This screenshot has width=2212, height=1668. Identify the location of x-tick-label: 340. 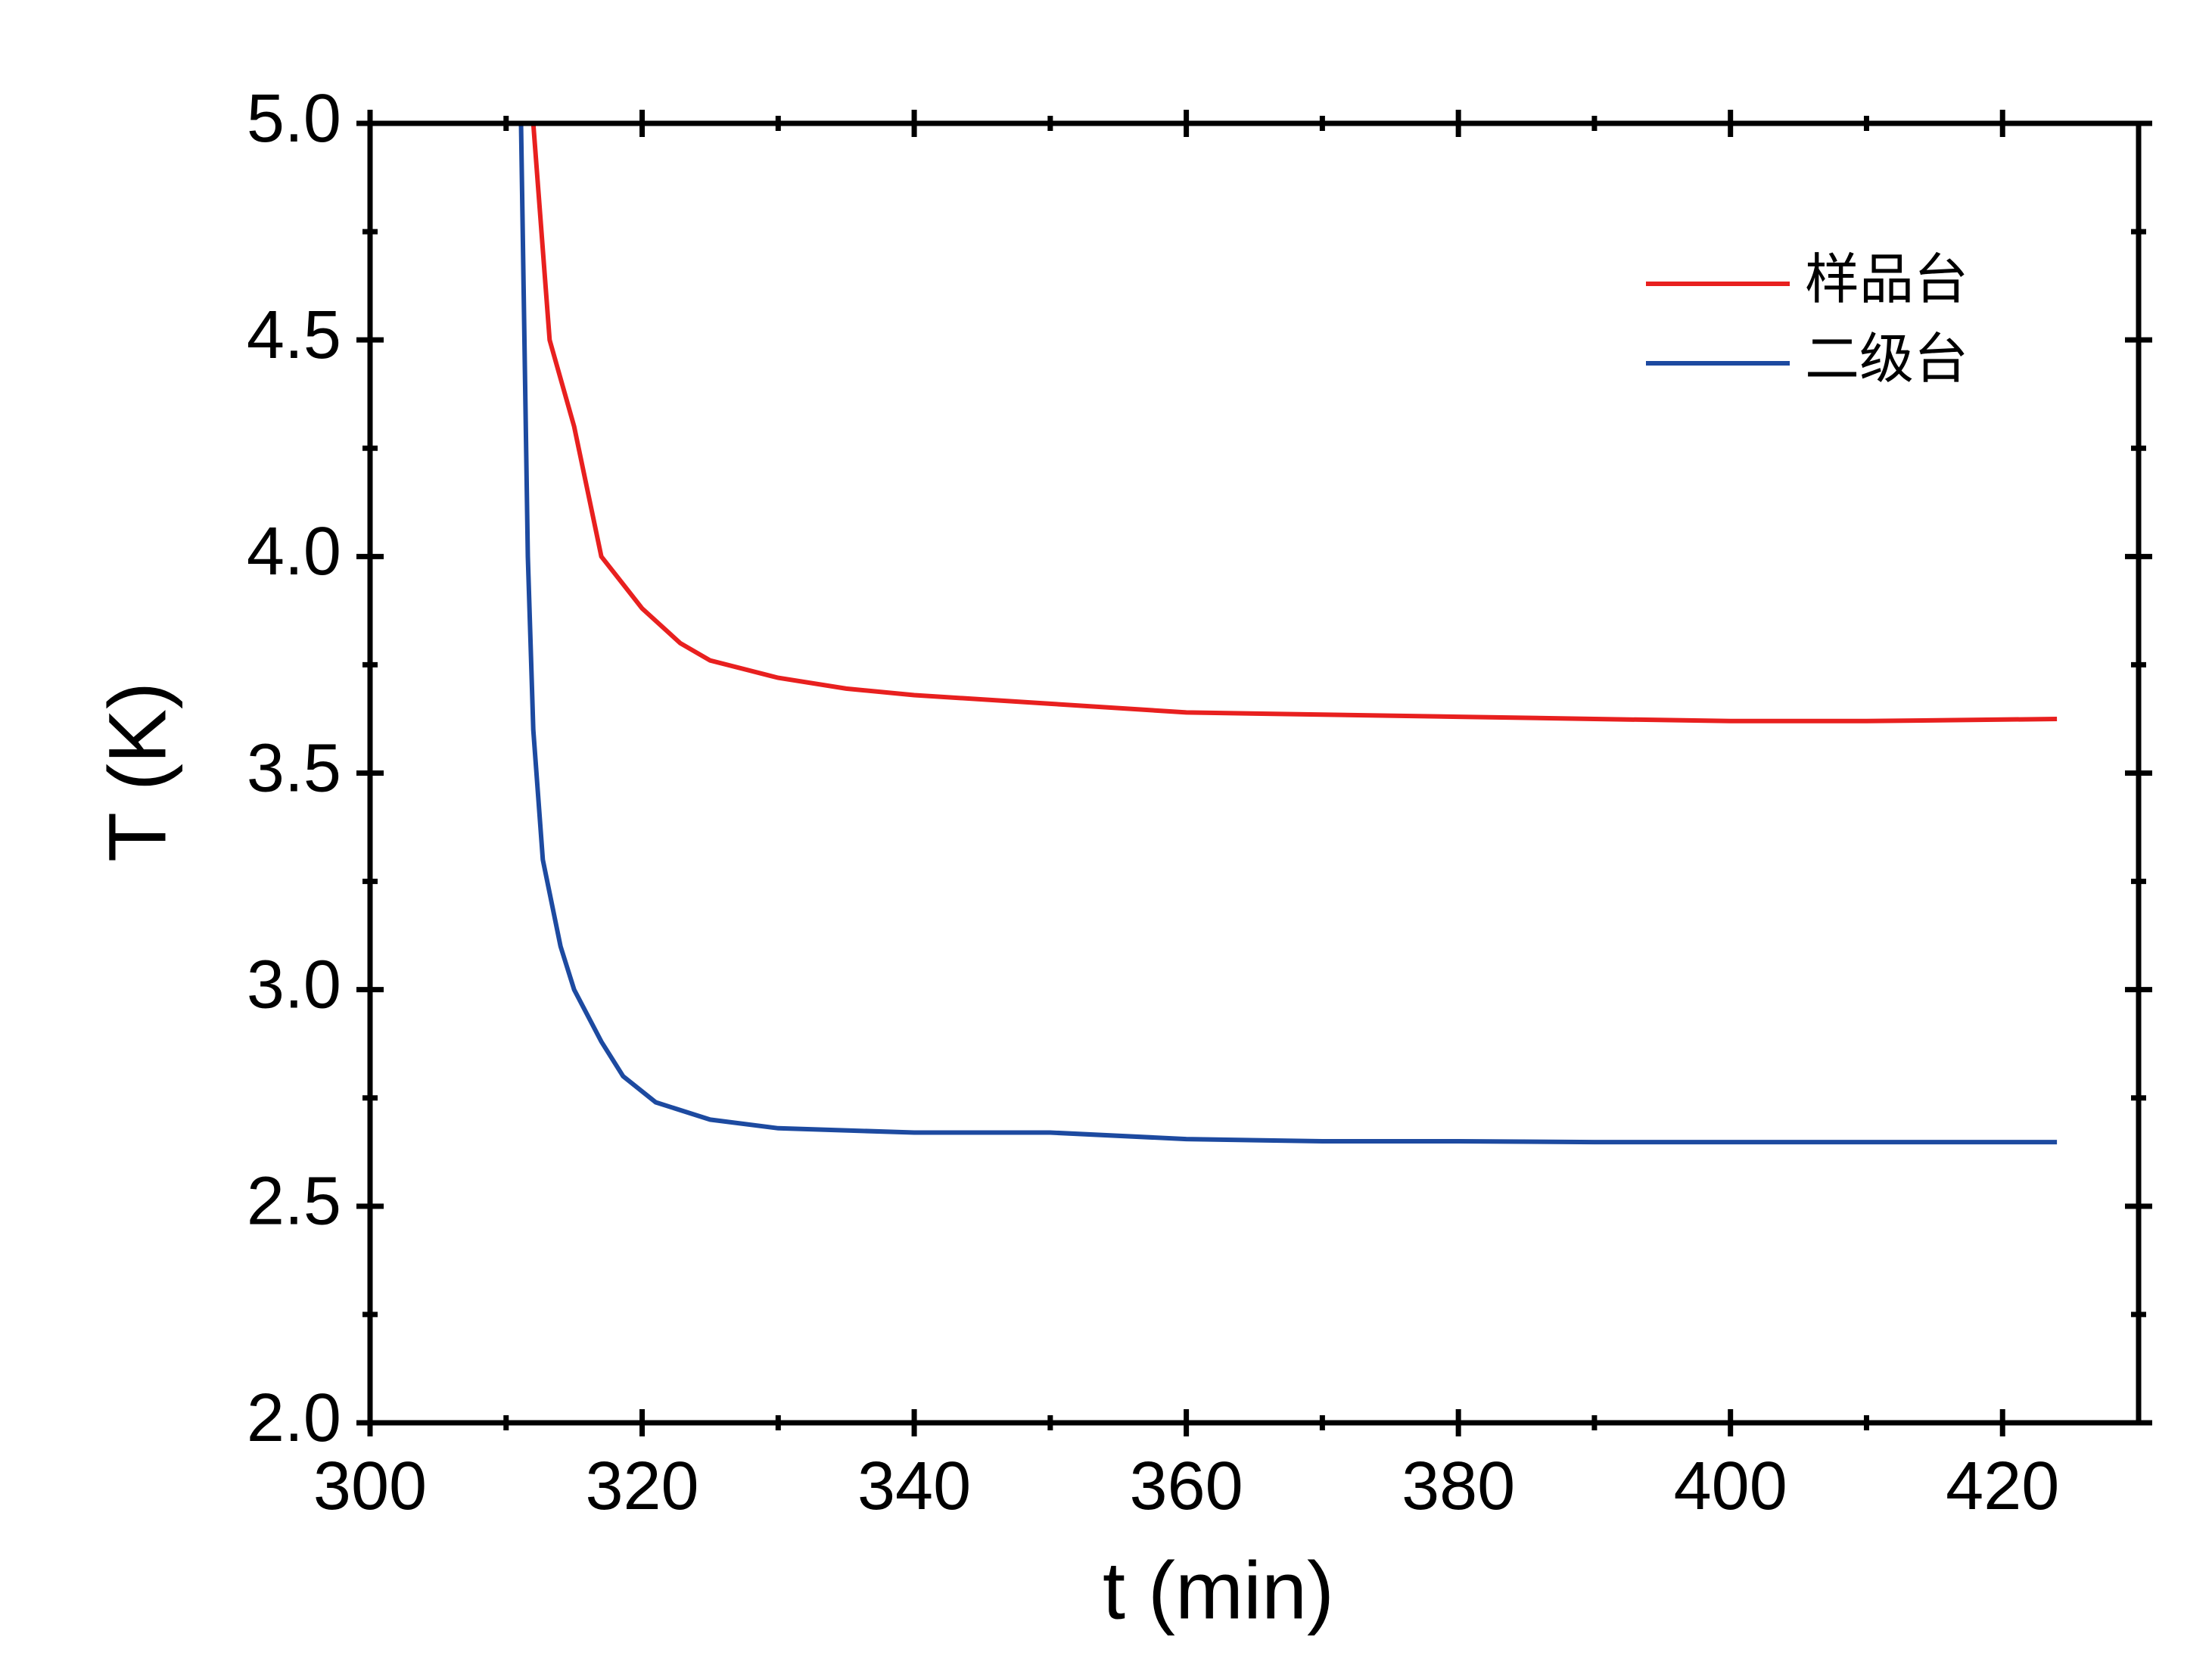
(914, 1486).